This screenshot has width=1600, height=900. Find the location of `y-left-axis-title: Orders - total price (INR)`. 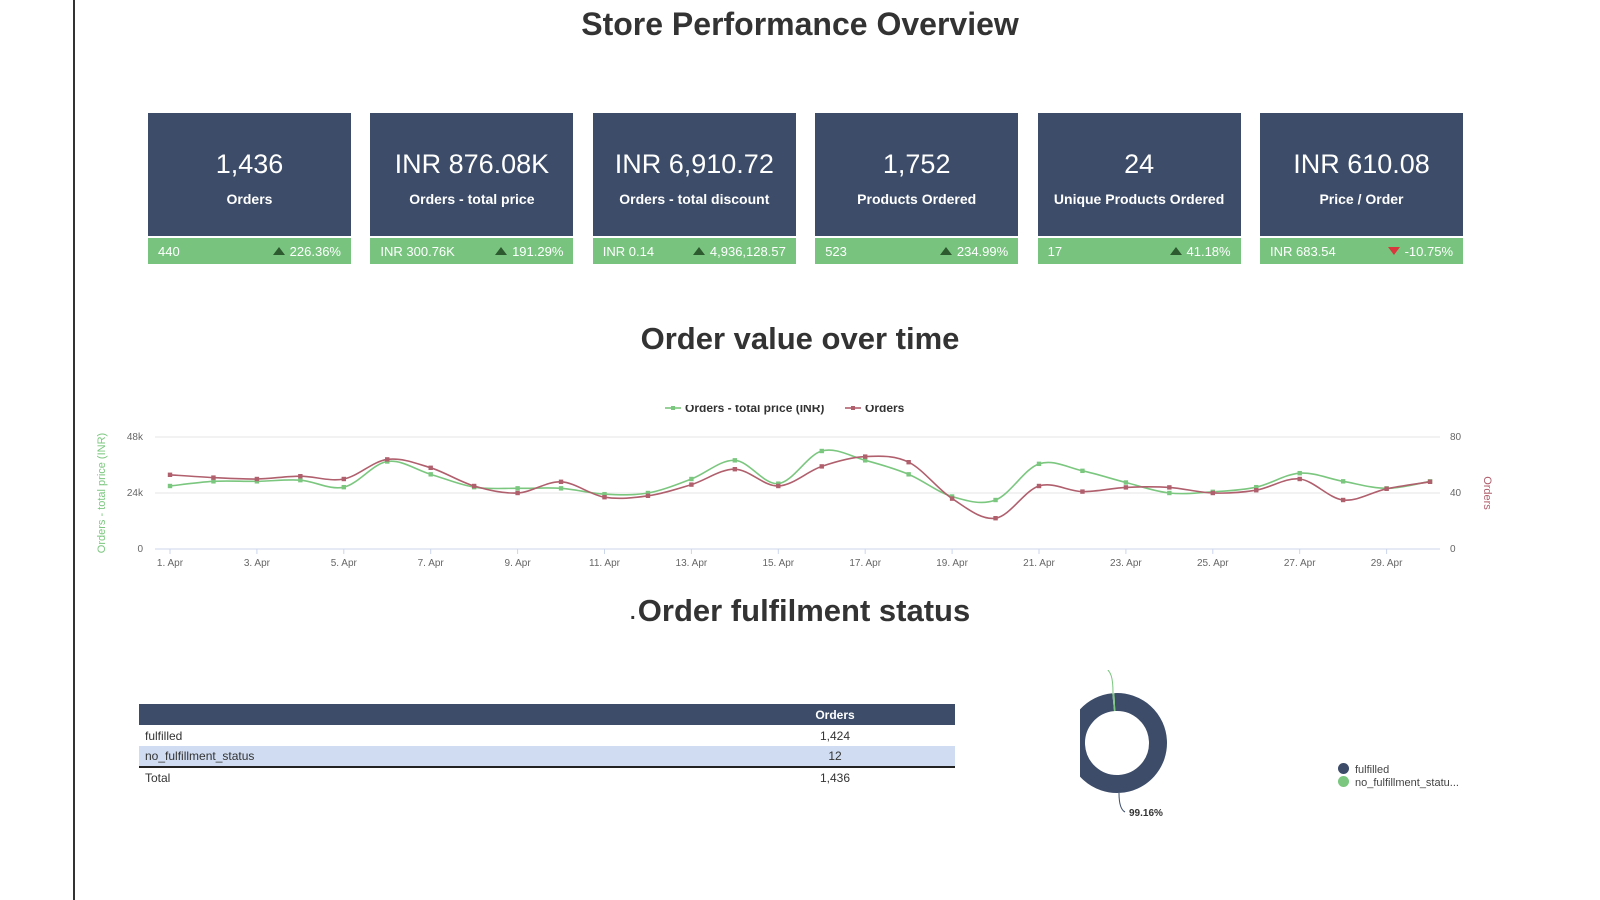

y-left-axis-title: Orders - total price (INR) is located at coordinates (102, 493).